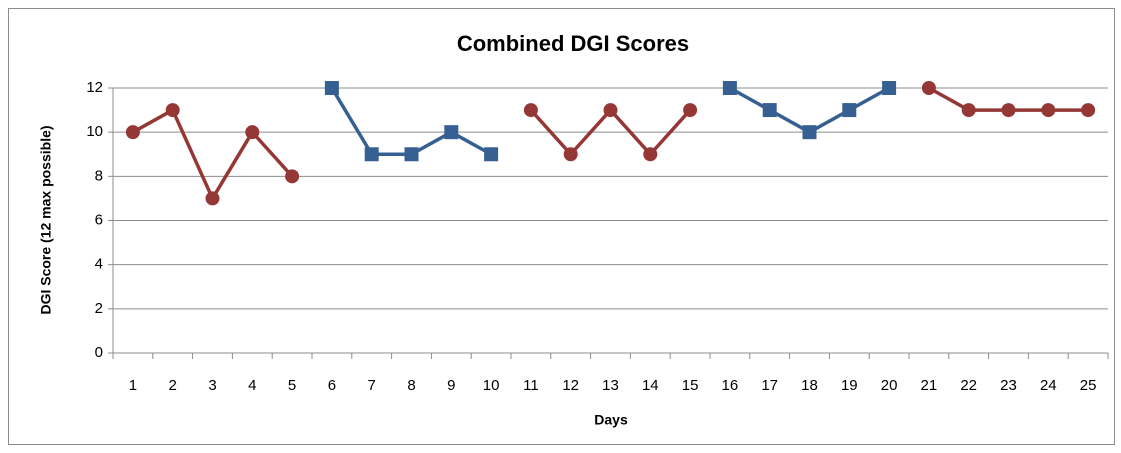 The height and width of the screenshot is (453, 1121). What do you see at coordinates (690, 385) in the screenshot?
I see `x-tick-label: 15` at bounding box center [690, 385].